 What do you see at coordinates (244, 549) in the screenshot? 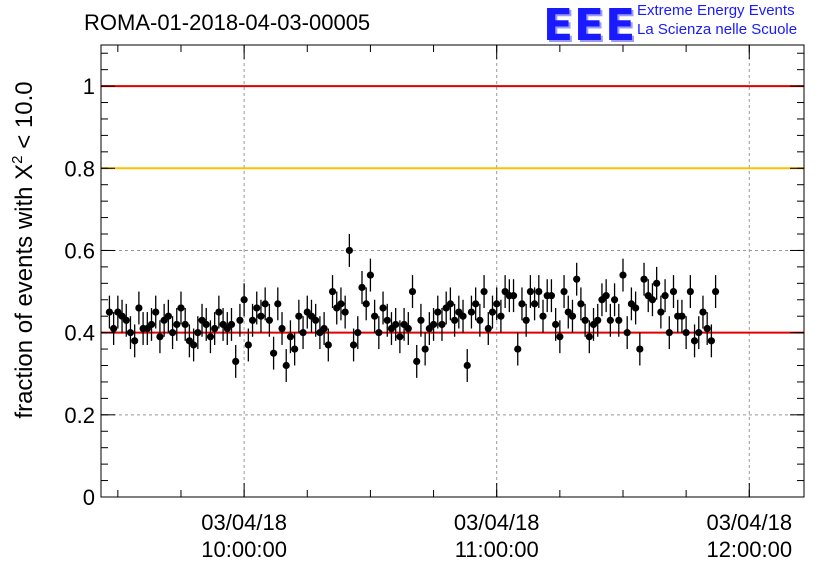
I see `x-tick-time-label: 10:00:00` at bounding box center [244, 549].